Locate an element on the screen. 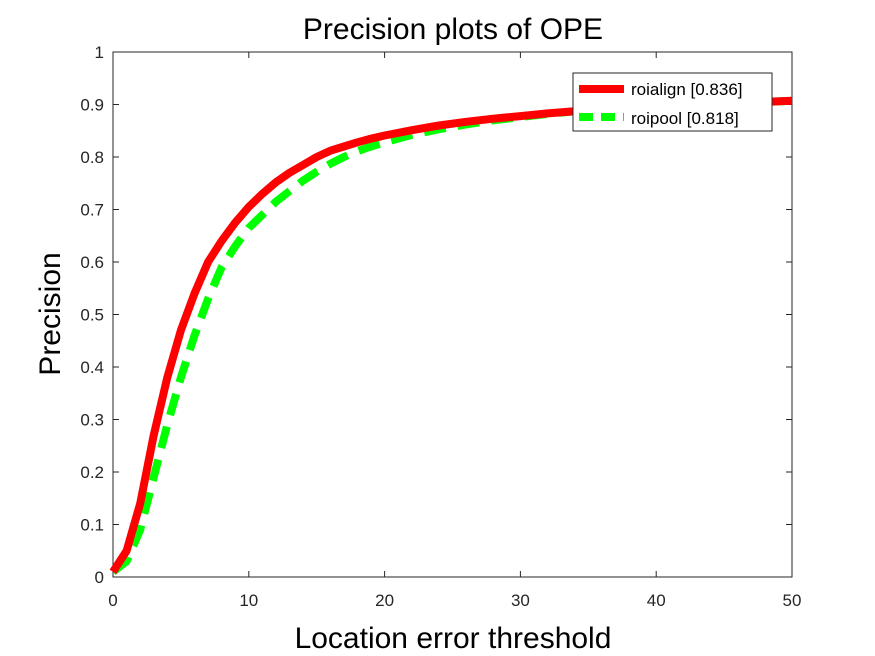 Image resolution: width=875 pixels, height=656 pixels. x-tick-label: 30 is located at coordinates (520, 600).